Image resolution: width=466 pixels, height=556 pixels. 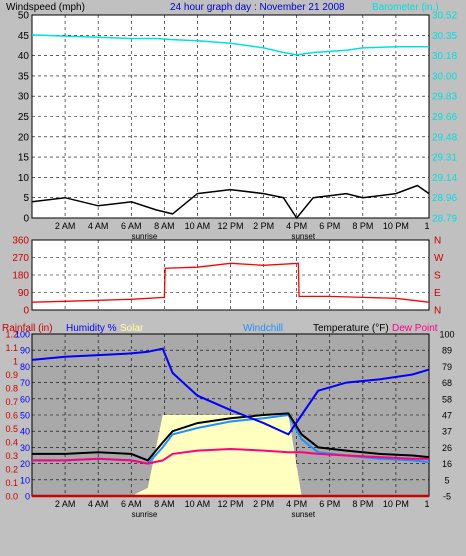 What do you see at coordinates (24, 137) in the screenshot?
I see `y-tick-label: 20` at bounding box center [24, 137].